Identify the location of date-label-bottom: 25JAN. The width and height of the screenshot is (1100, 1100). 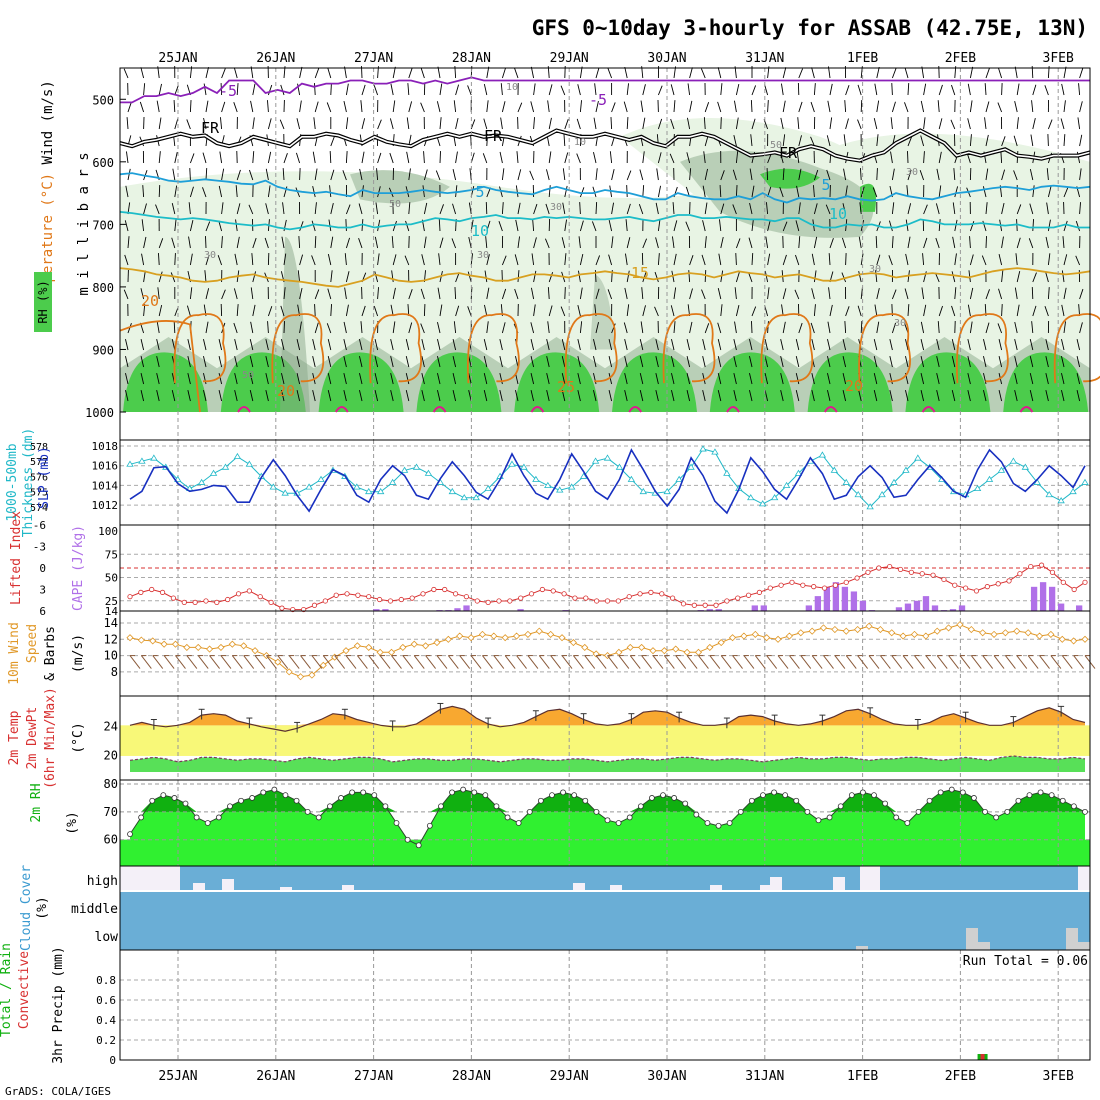
(177, 1076).